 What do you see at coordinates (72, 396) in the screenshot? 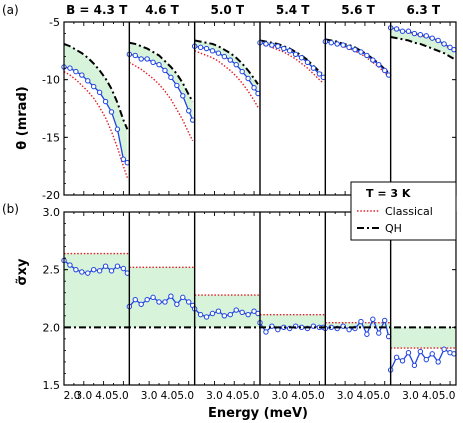
I see `x-tick-label: 2.0` at bounding box center [72, 396].